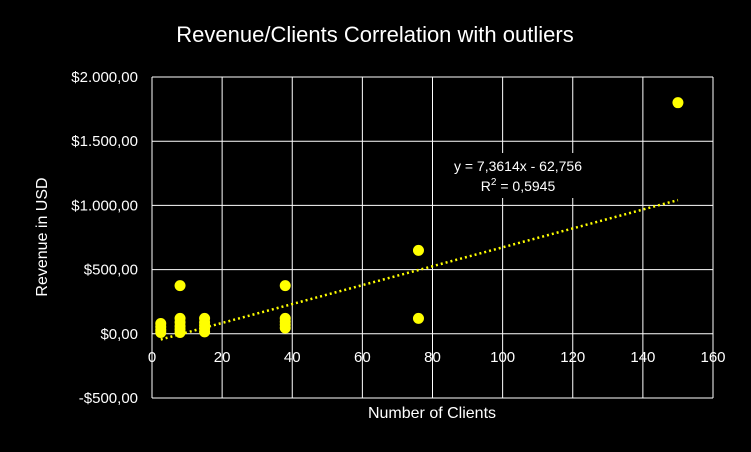  What do you see at coordinates (494, 182) in the screenshot?
I see `r-squared-superscript: 2` at bounding box center [494, 182].